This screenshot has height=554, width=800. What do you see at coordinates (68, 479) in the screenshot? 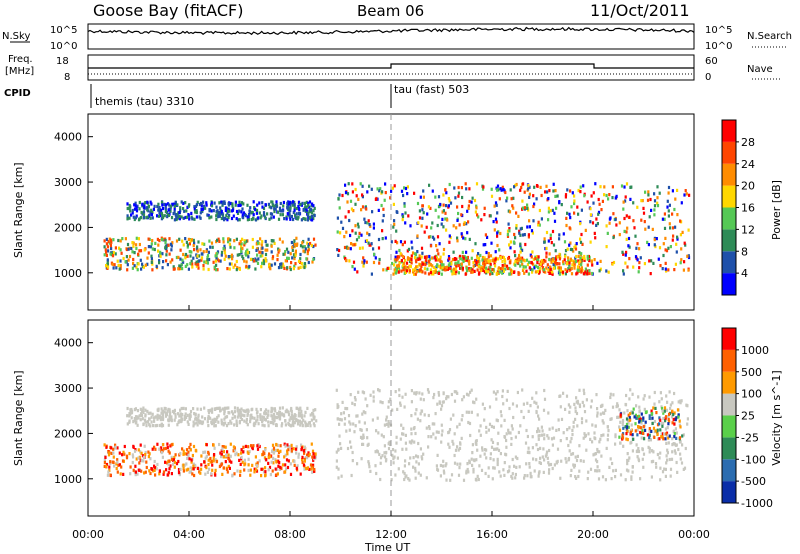
I see `ytick-label: 1000` at bounding box center [68, 479].